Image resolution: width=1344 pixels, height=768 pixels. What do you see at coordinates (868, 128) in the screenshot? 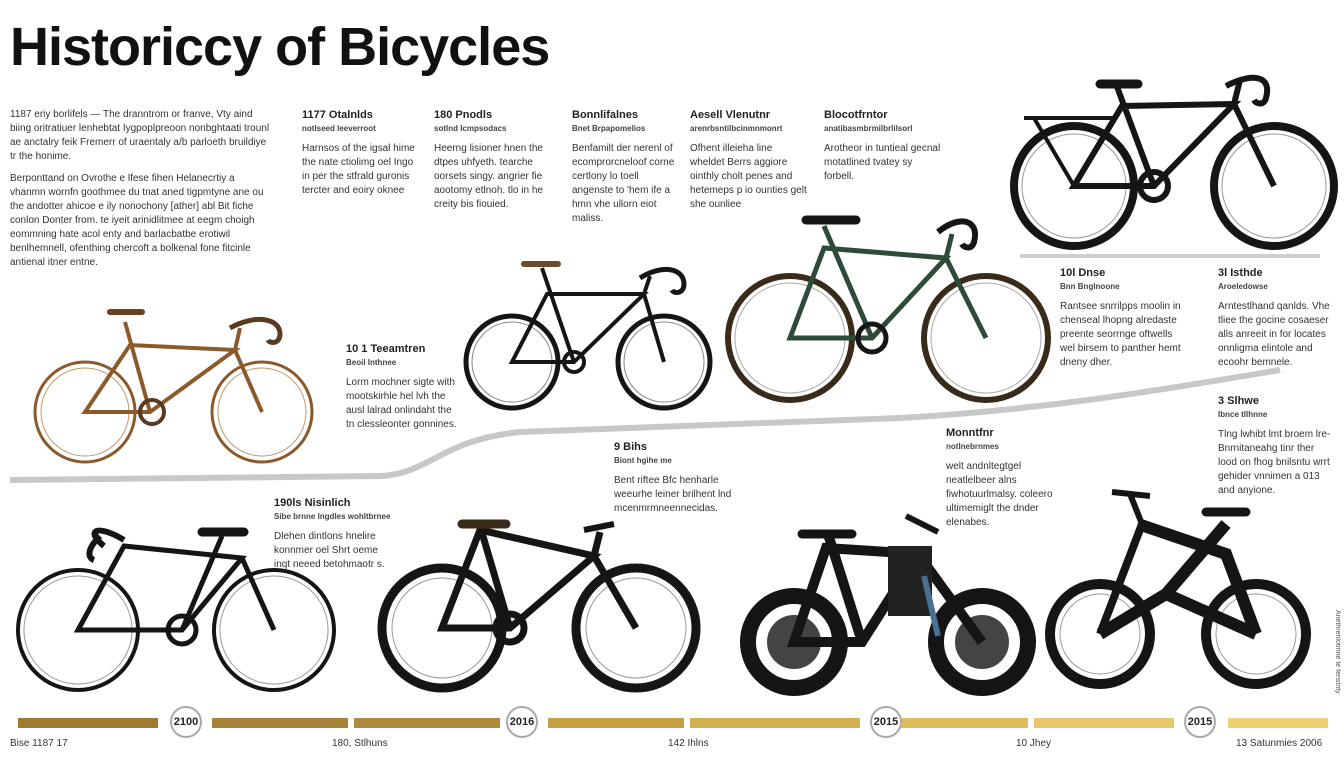
I see `era-subheading: anatibasmbrmilbrlilsorl` at bounding box center [868, 128].